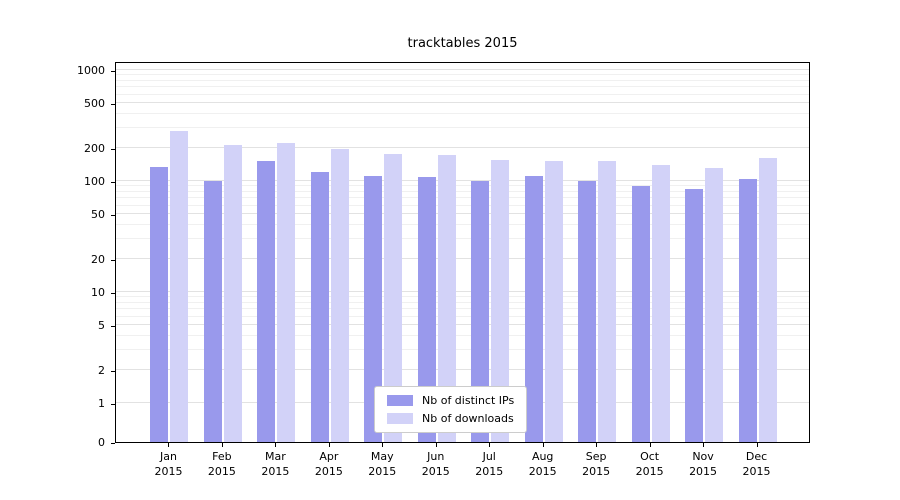  What do you see at coordinates (275, 456) in the screenshot?
I see `x-tick-month: Mar` at bounding box center [275, 456].